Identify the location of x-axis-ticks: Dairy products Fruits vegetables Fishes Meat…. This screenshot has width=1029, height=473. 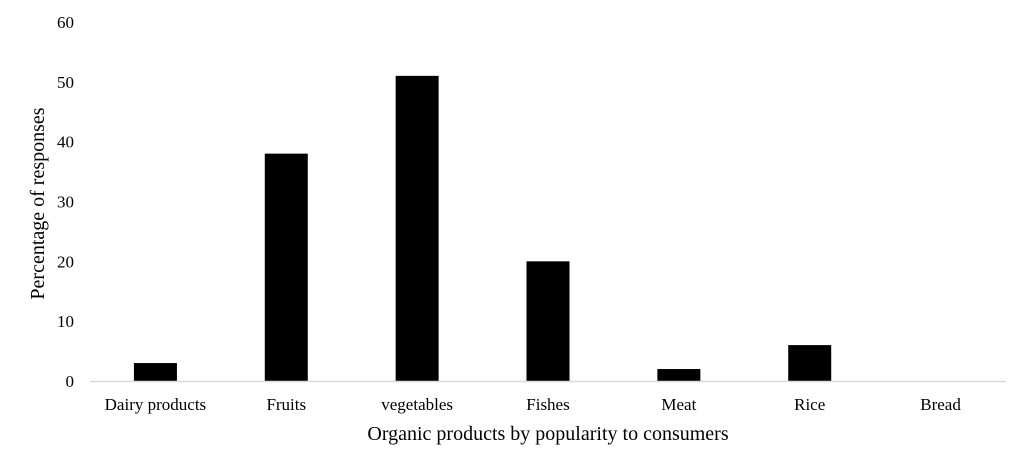
(533, 404).